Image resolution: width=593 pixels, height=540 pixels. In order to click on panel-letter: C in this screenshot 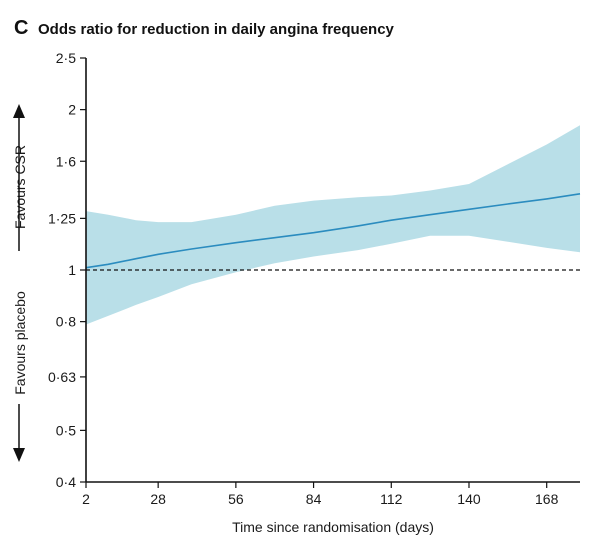, I will do `click(21, 28)`.